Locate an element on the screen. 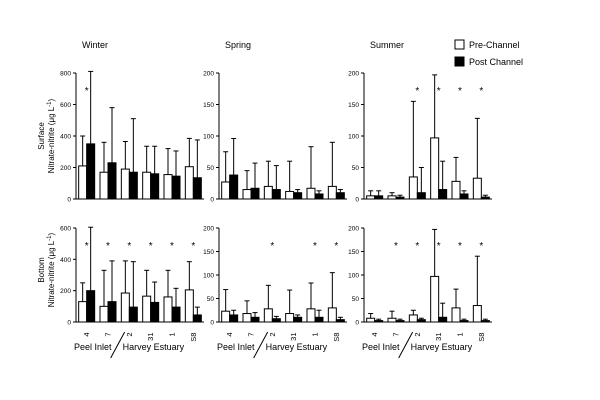  panel-winter-surface: 0 200 400 600 800 * is located at coordinates (132, 137).